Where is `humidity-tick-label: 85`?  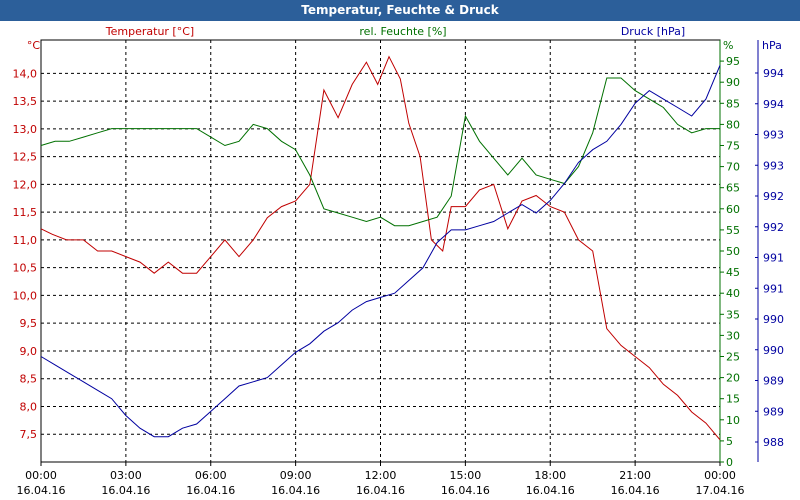
humidity-tick-label: 85 is located at coordinates (733, 103).